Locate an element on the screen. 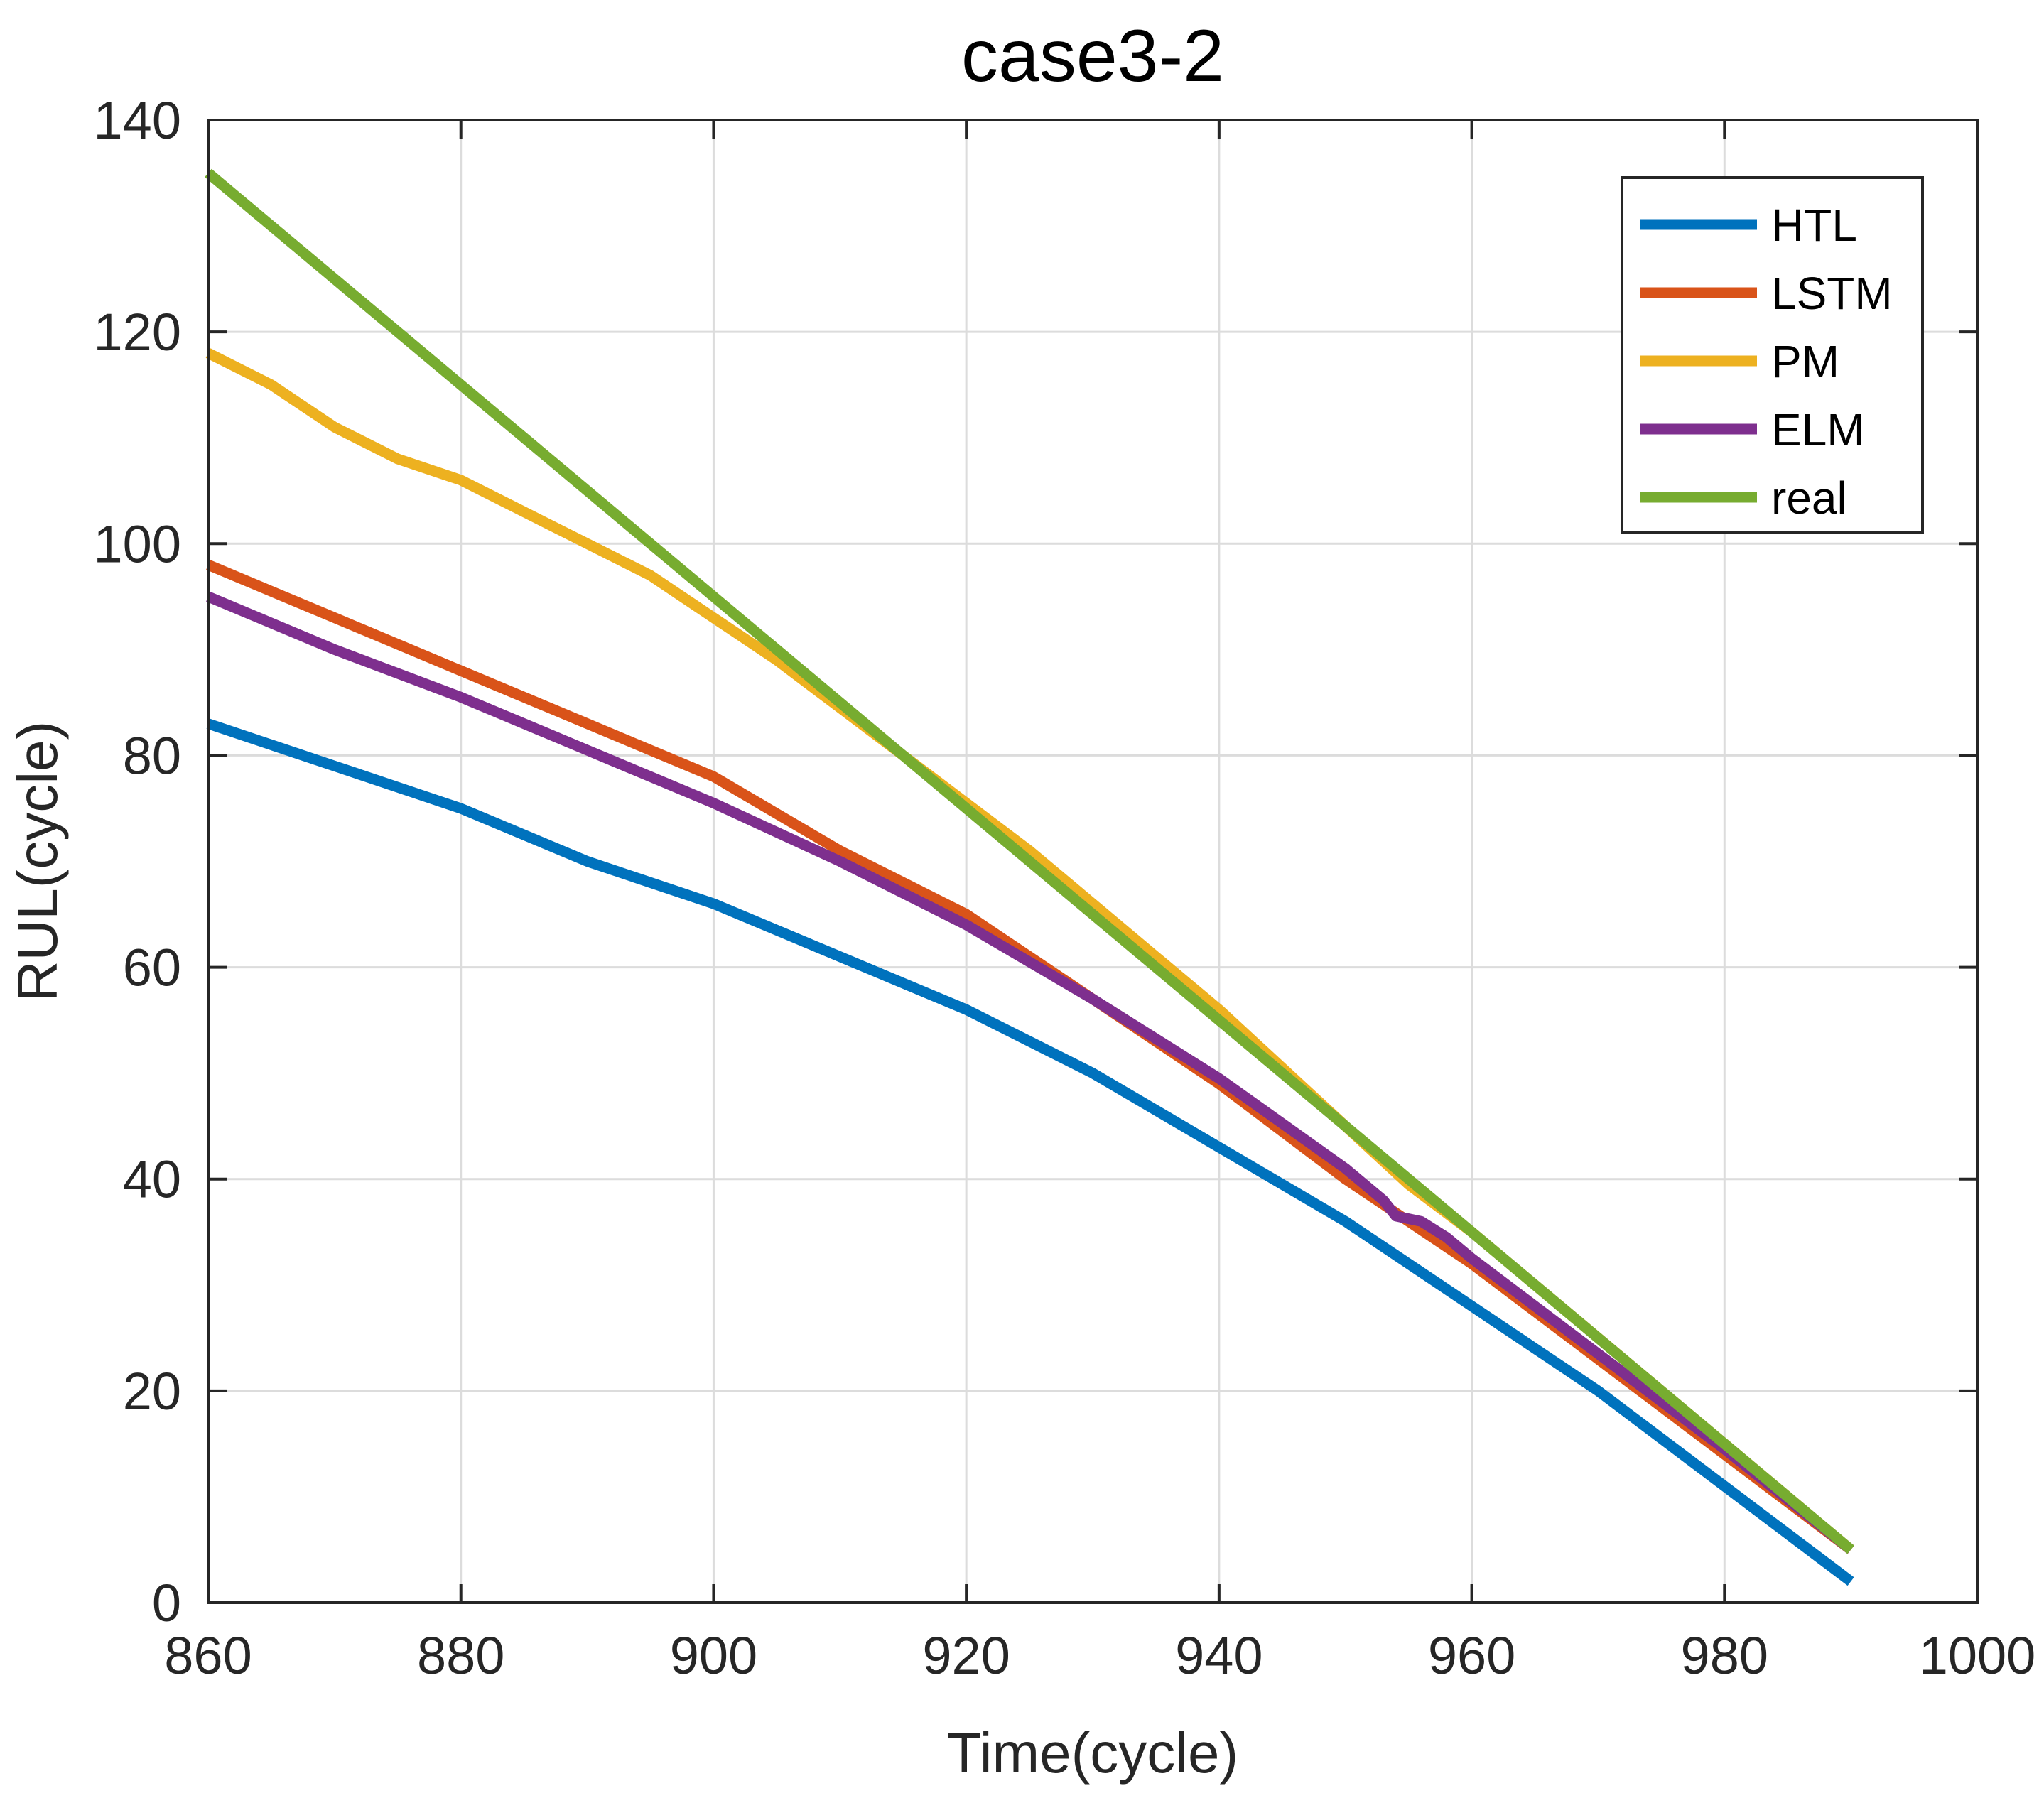  x-tick-label: 980 is located at coordinates (1724, 1656).